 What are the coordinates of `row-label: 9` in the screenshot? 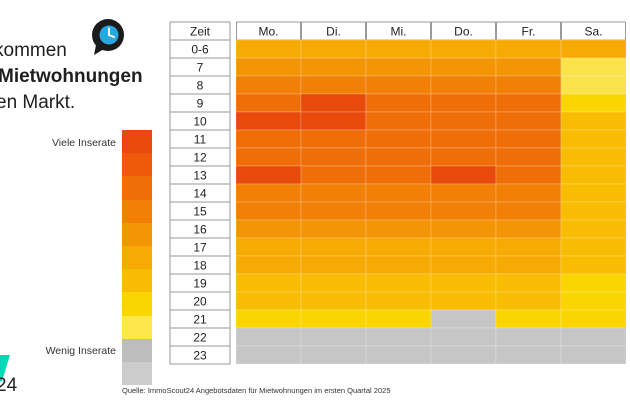 It's located at (200, 104).